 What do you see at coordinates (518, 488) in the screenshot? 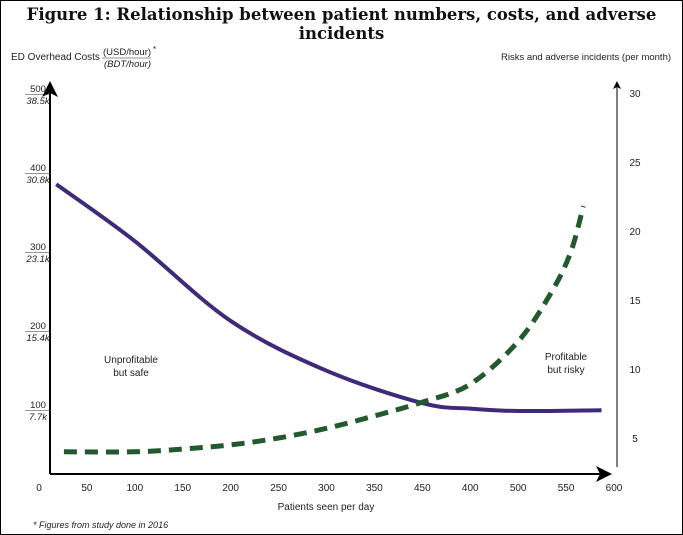
I see `x-tick-label: 500` at bounding box center [518, 488].